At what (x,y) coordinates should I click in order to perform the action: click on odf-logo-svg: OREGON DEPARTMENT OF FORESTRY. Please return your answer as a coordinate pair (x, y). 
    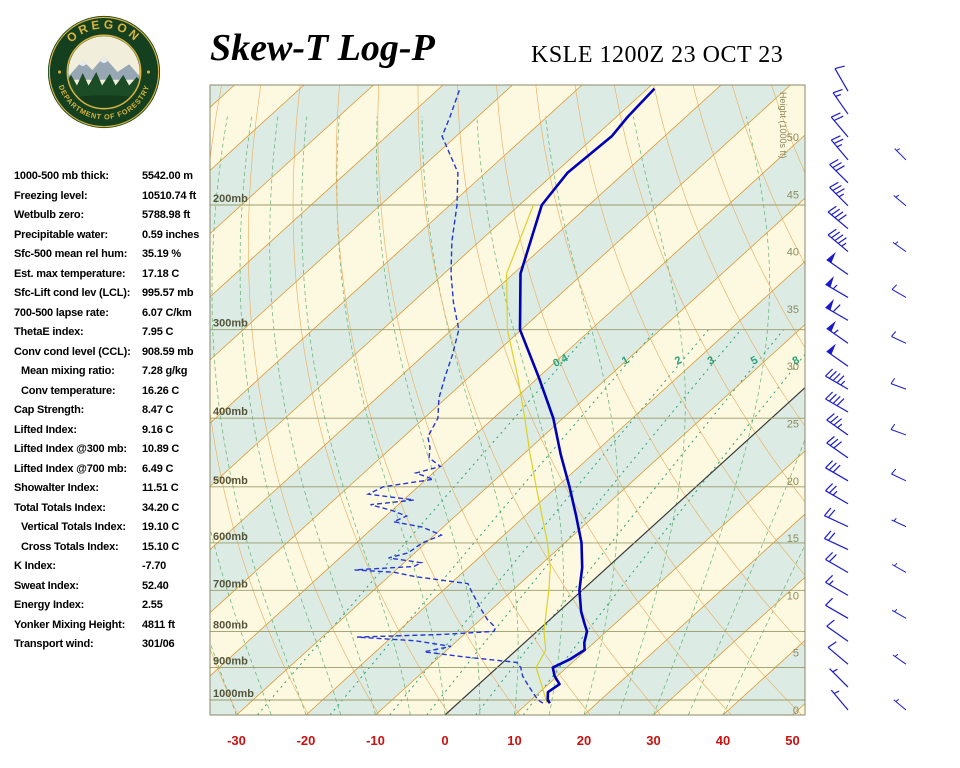
    Looking at the image, I should click on (104, 72).